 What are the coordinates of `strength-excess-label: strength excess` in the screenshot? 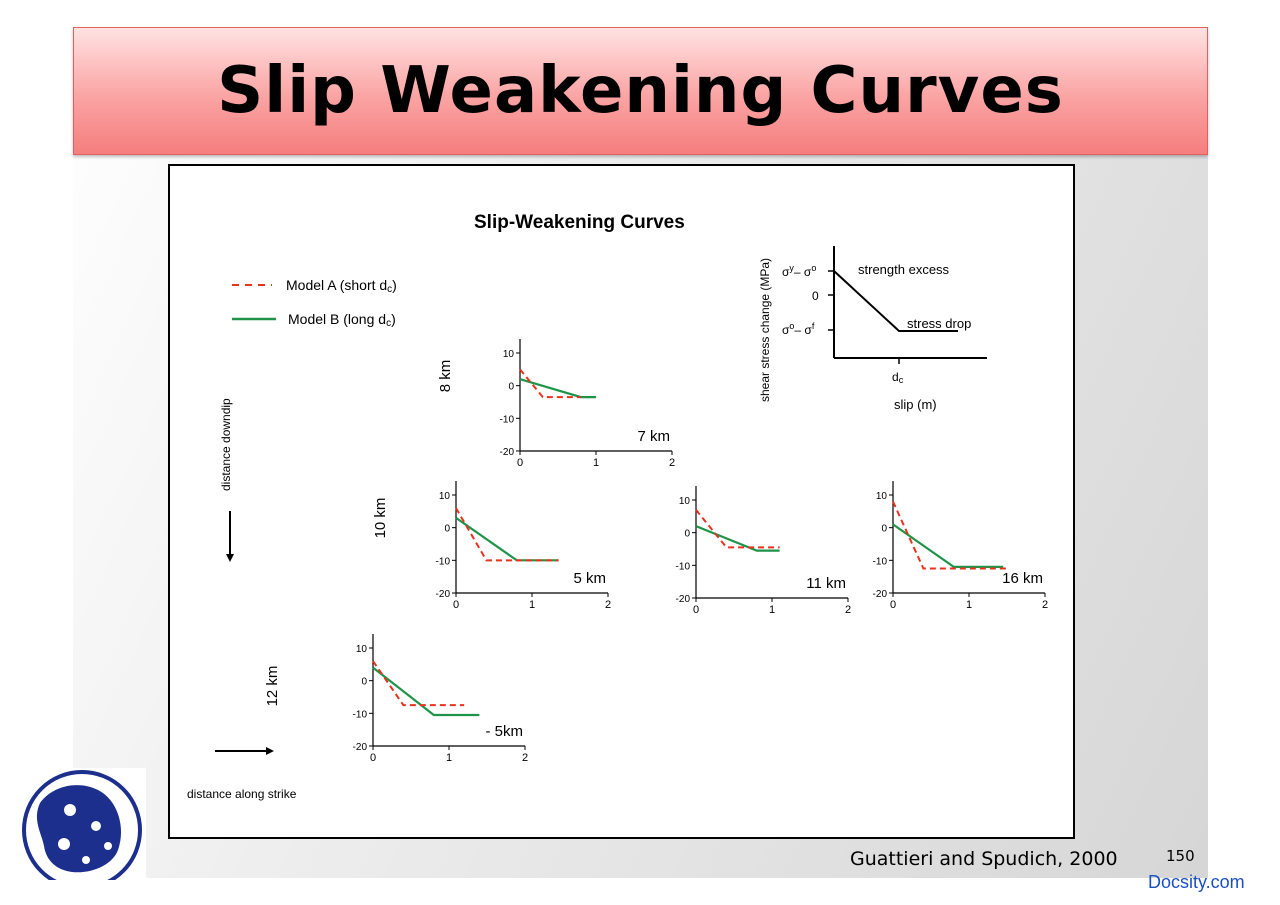 It's located at (904, 269).